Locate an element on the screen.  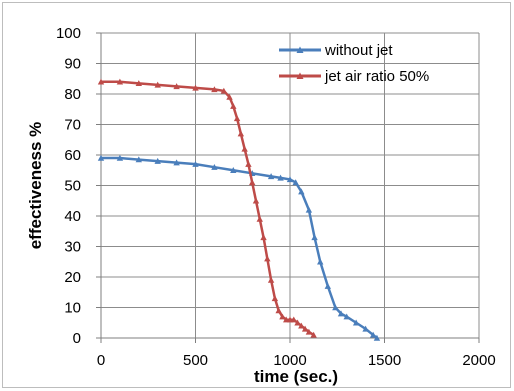
y-tick-label-20: 20 is located at coordinates (72, 277).